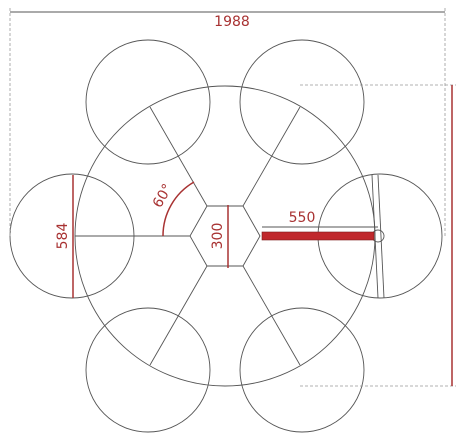 The image size is (462, 433). Describe the element at coordinates (318, 236) in the screenshot. I see `arm` at that location.